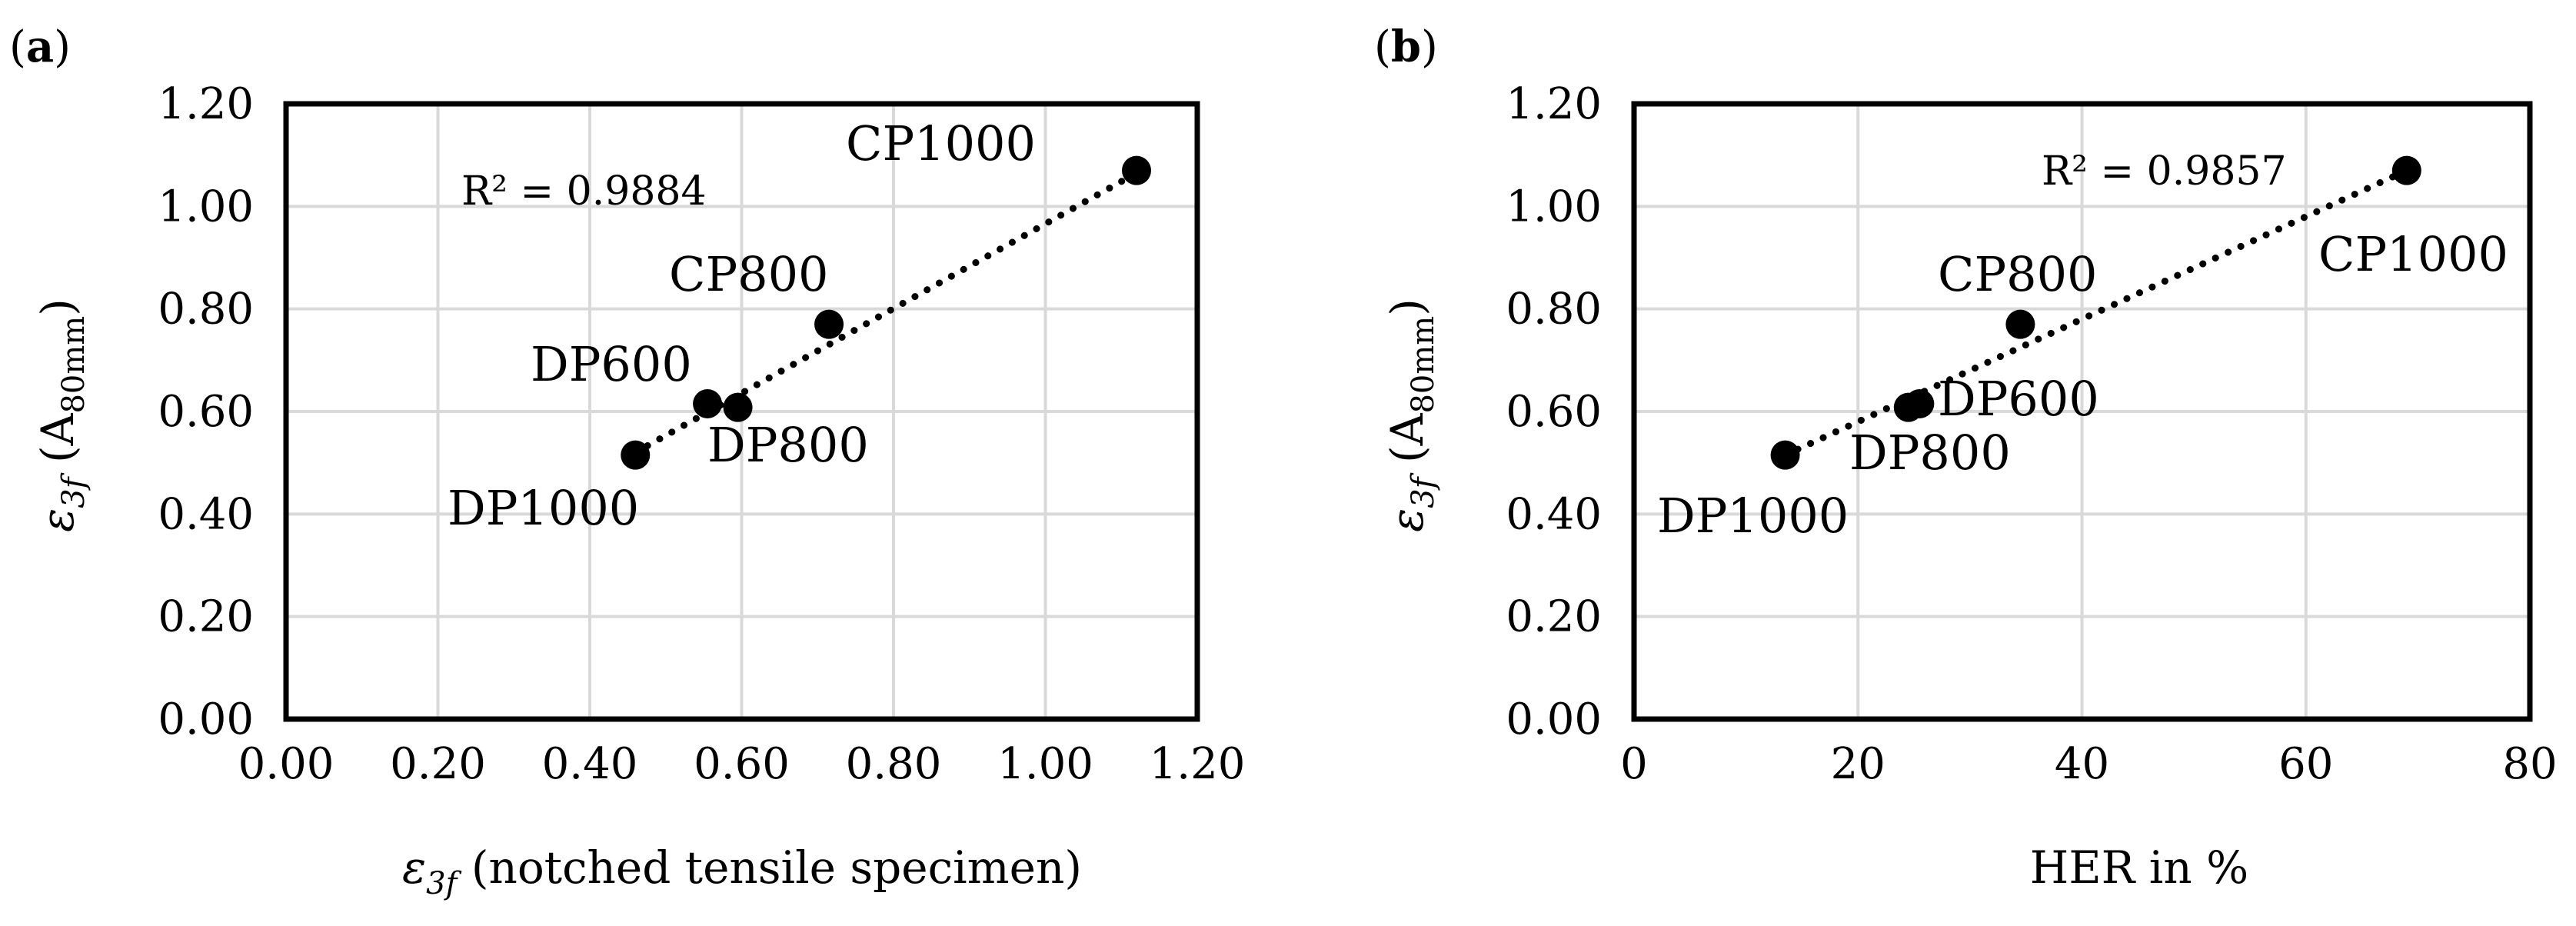 The height and width of the screenshot is (926, 2576). Describe the element at coordinates (1554, 104) in the screenshot. I see `panel-b-y-tick-label: 1.20` at that location.